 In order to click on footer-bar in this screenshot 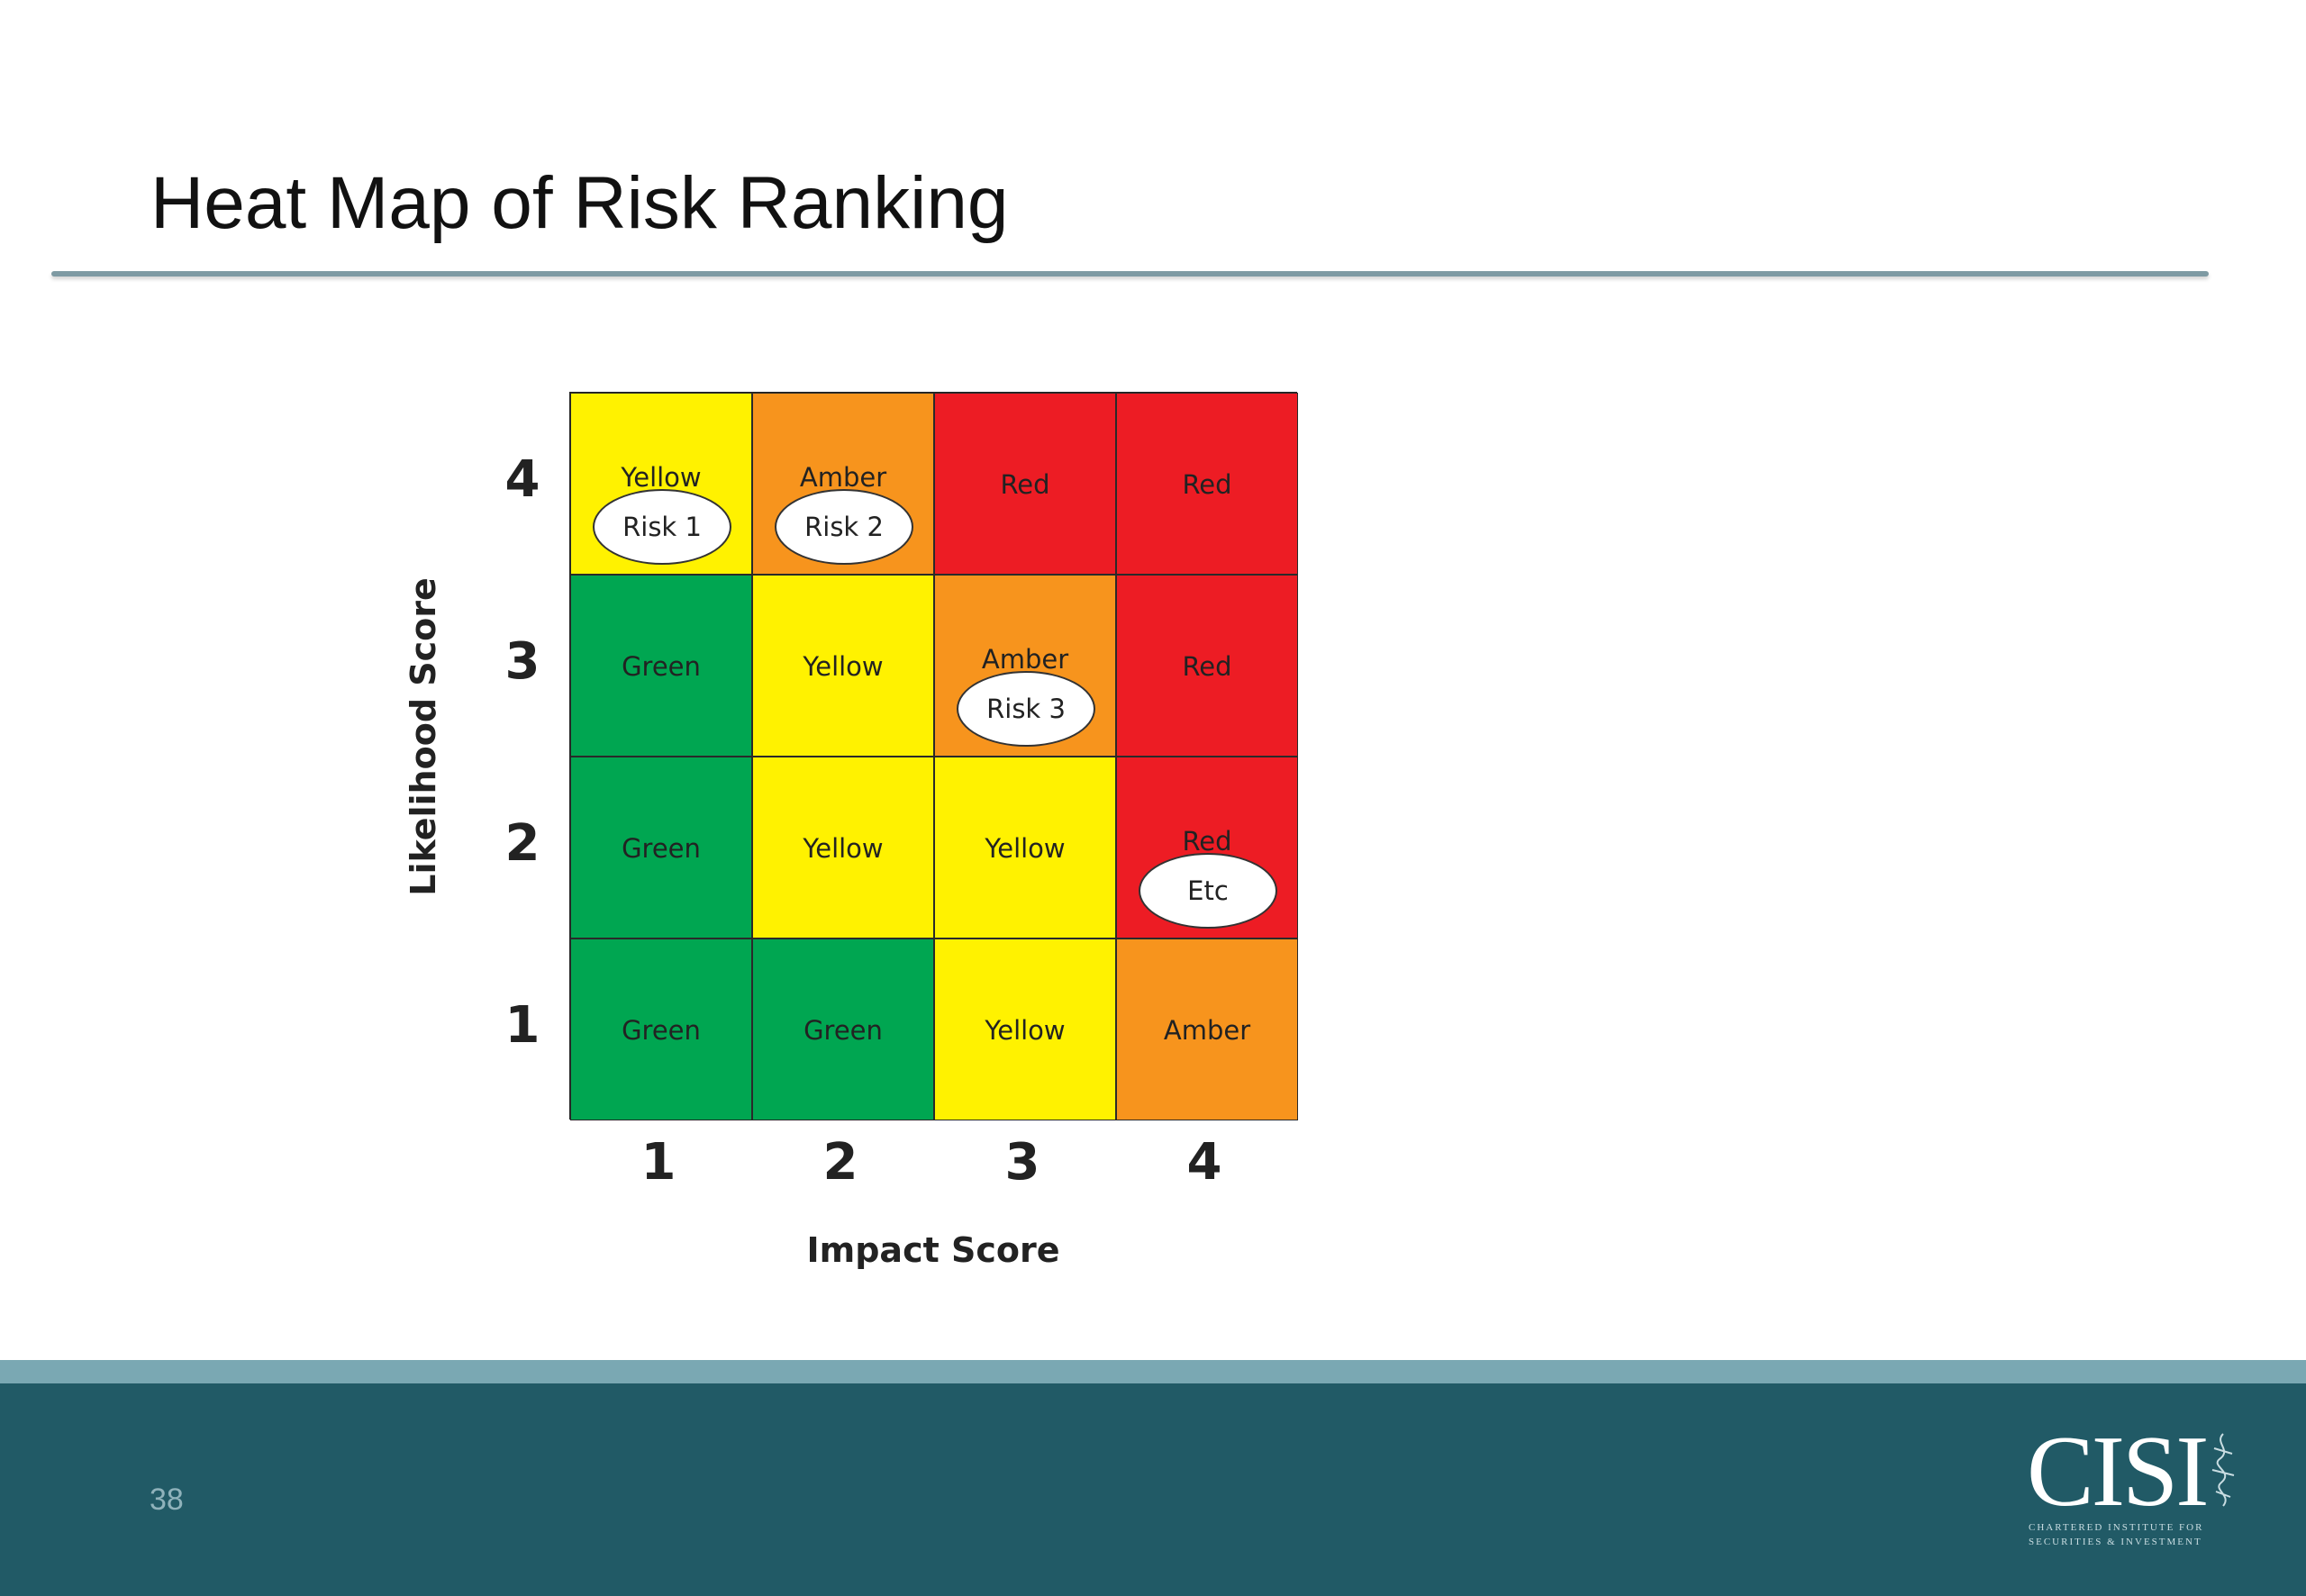, I will do `click(1153, 1489)`.